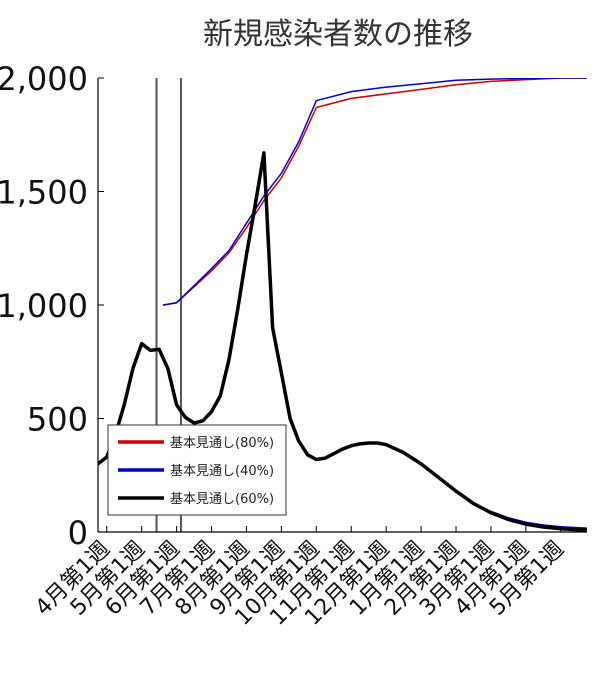 The width and height of the screenshot is (607, 679). What do you see at coordinates (44, 193) in the screenshot?
I see `y-tick-label: 1,500` at bounding box center [44, 193].